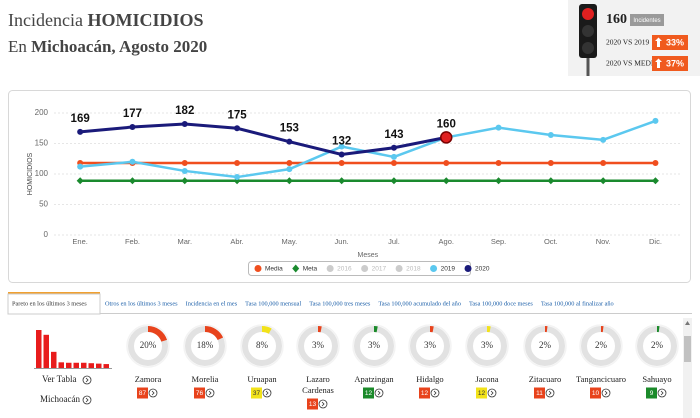 The width and height of the screenshot is (700, 418). Describe the element at coordinates (498, 241) in the screenshot. I see `x-tick-label: Sep.` at that location.